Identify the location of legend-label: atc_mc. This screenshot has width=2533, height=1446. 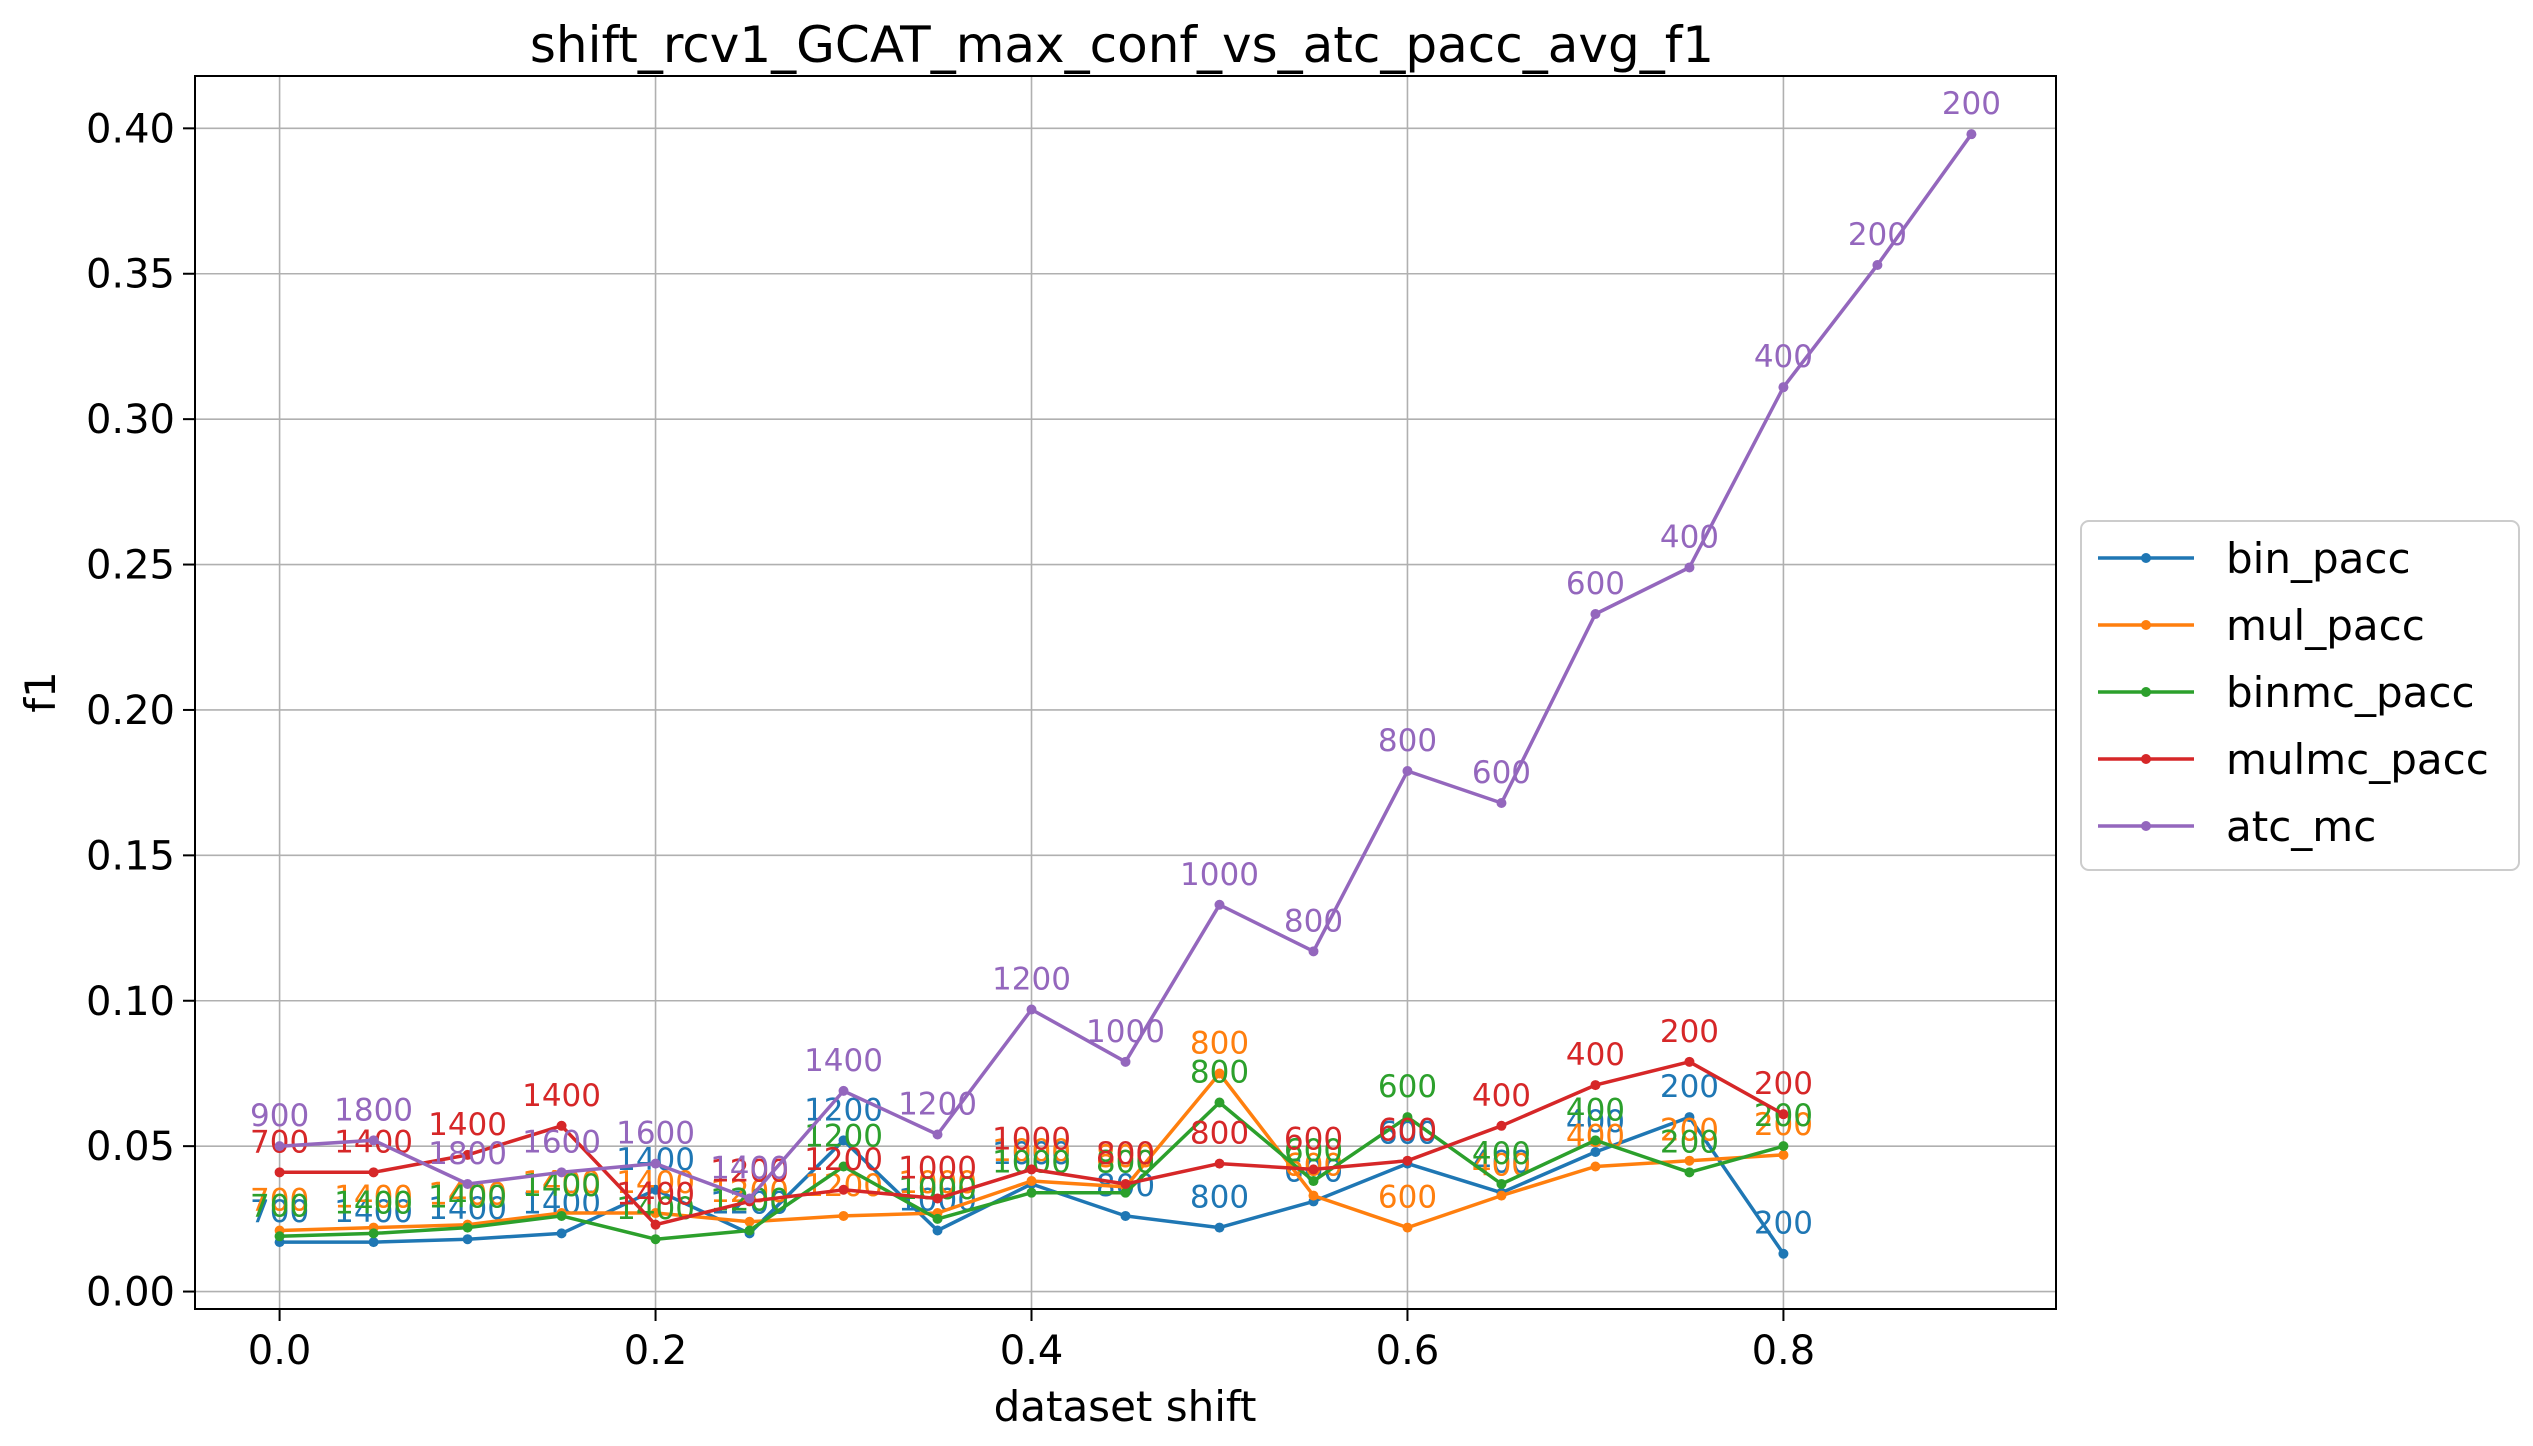
(2301, 826).